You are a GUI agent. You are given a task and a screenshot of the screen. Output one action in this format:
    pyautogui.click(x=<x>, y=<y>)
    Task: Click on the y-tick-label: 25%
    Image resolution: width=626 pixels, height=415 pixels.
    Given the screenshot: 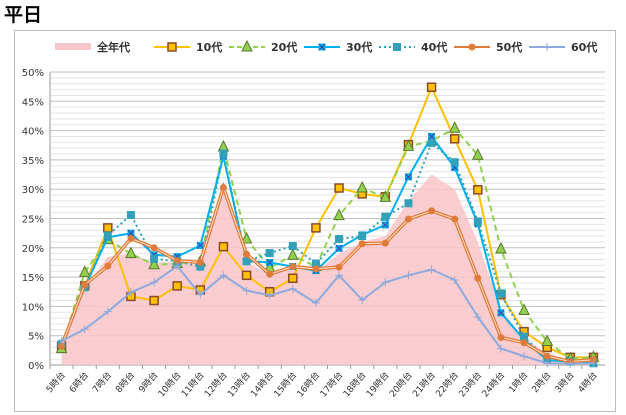 What is the action you would take?
    pyautogui.click(x=33, y=220)
    